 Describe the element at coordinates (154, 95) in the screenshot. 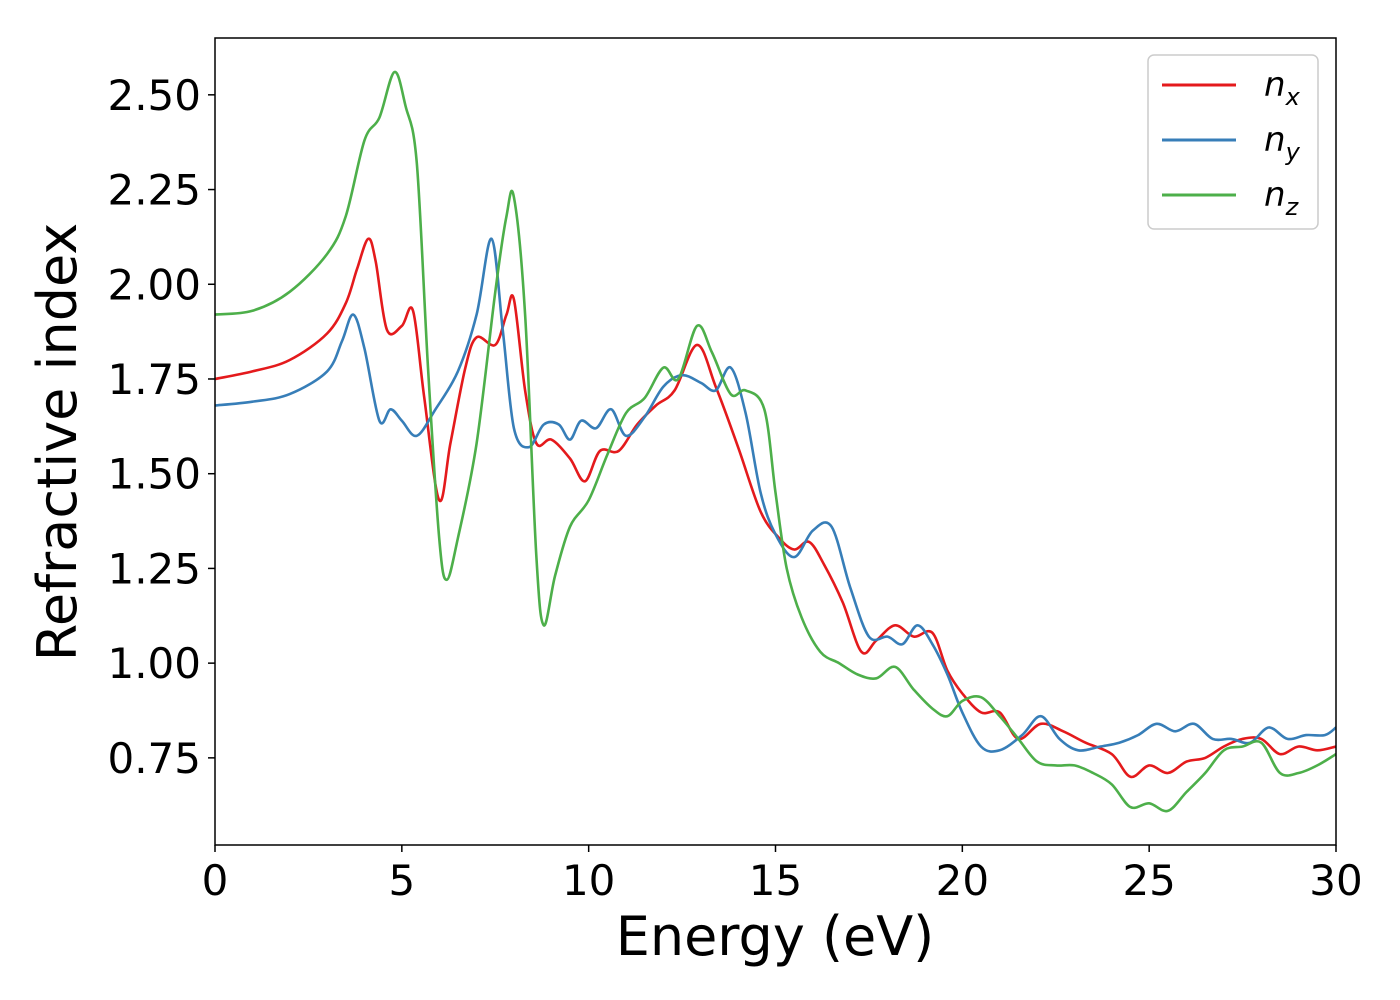

I see `y-tick-label: 2.50` at that location.